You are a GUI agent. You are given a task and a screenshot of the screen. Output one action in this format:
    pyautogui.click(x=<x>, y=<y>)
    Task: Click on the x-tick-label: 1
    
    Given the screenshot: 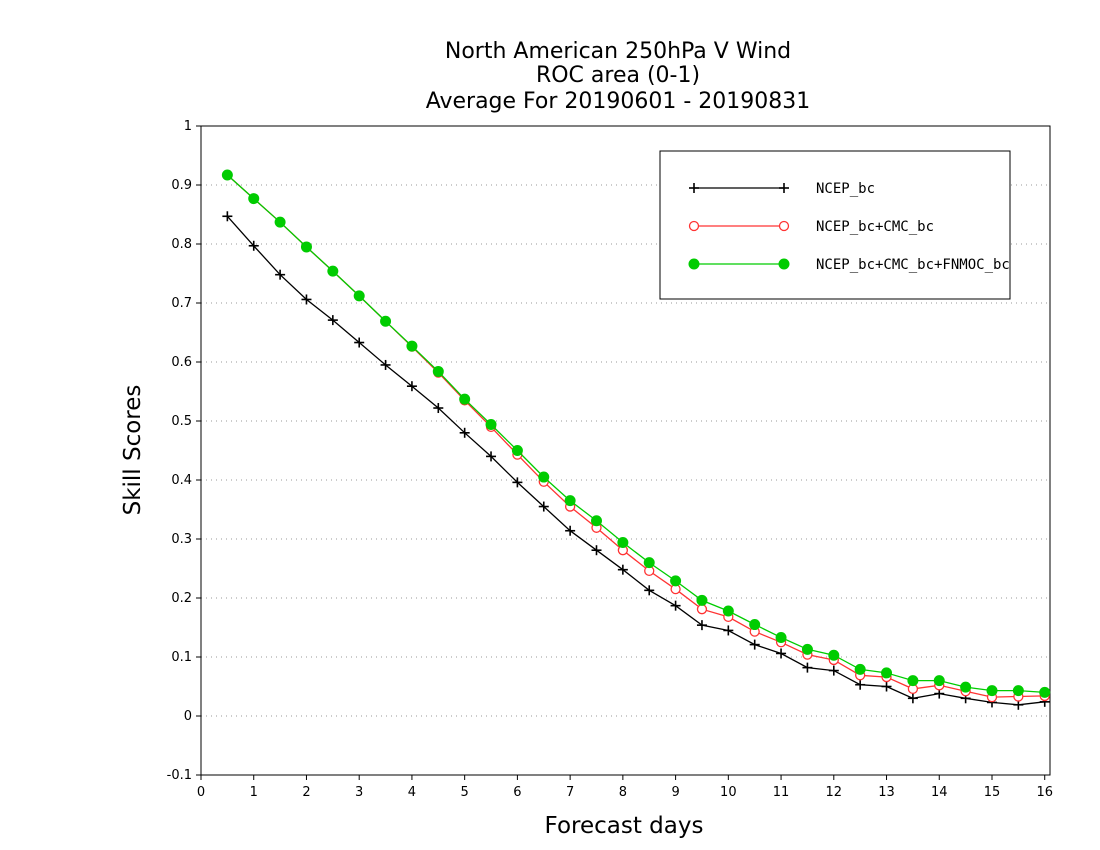 What is the action you would take?
    pyautogui.click(x=254, y=792)
    